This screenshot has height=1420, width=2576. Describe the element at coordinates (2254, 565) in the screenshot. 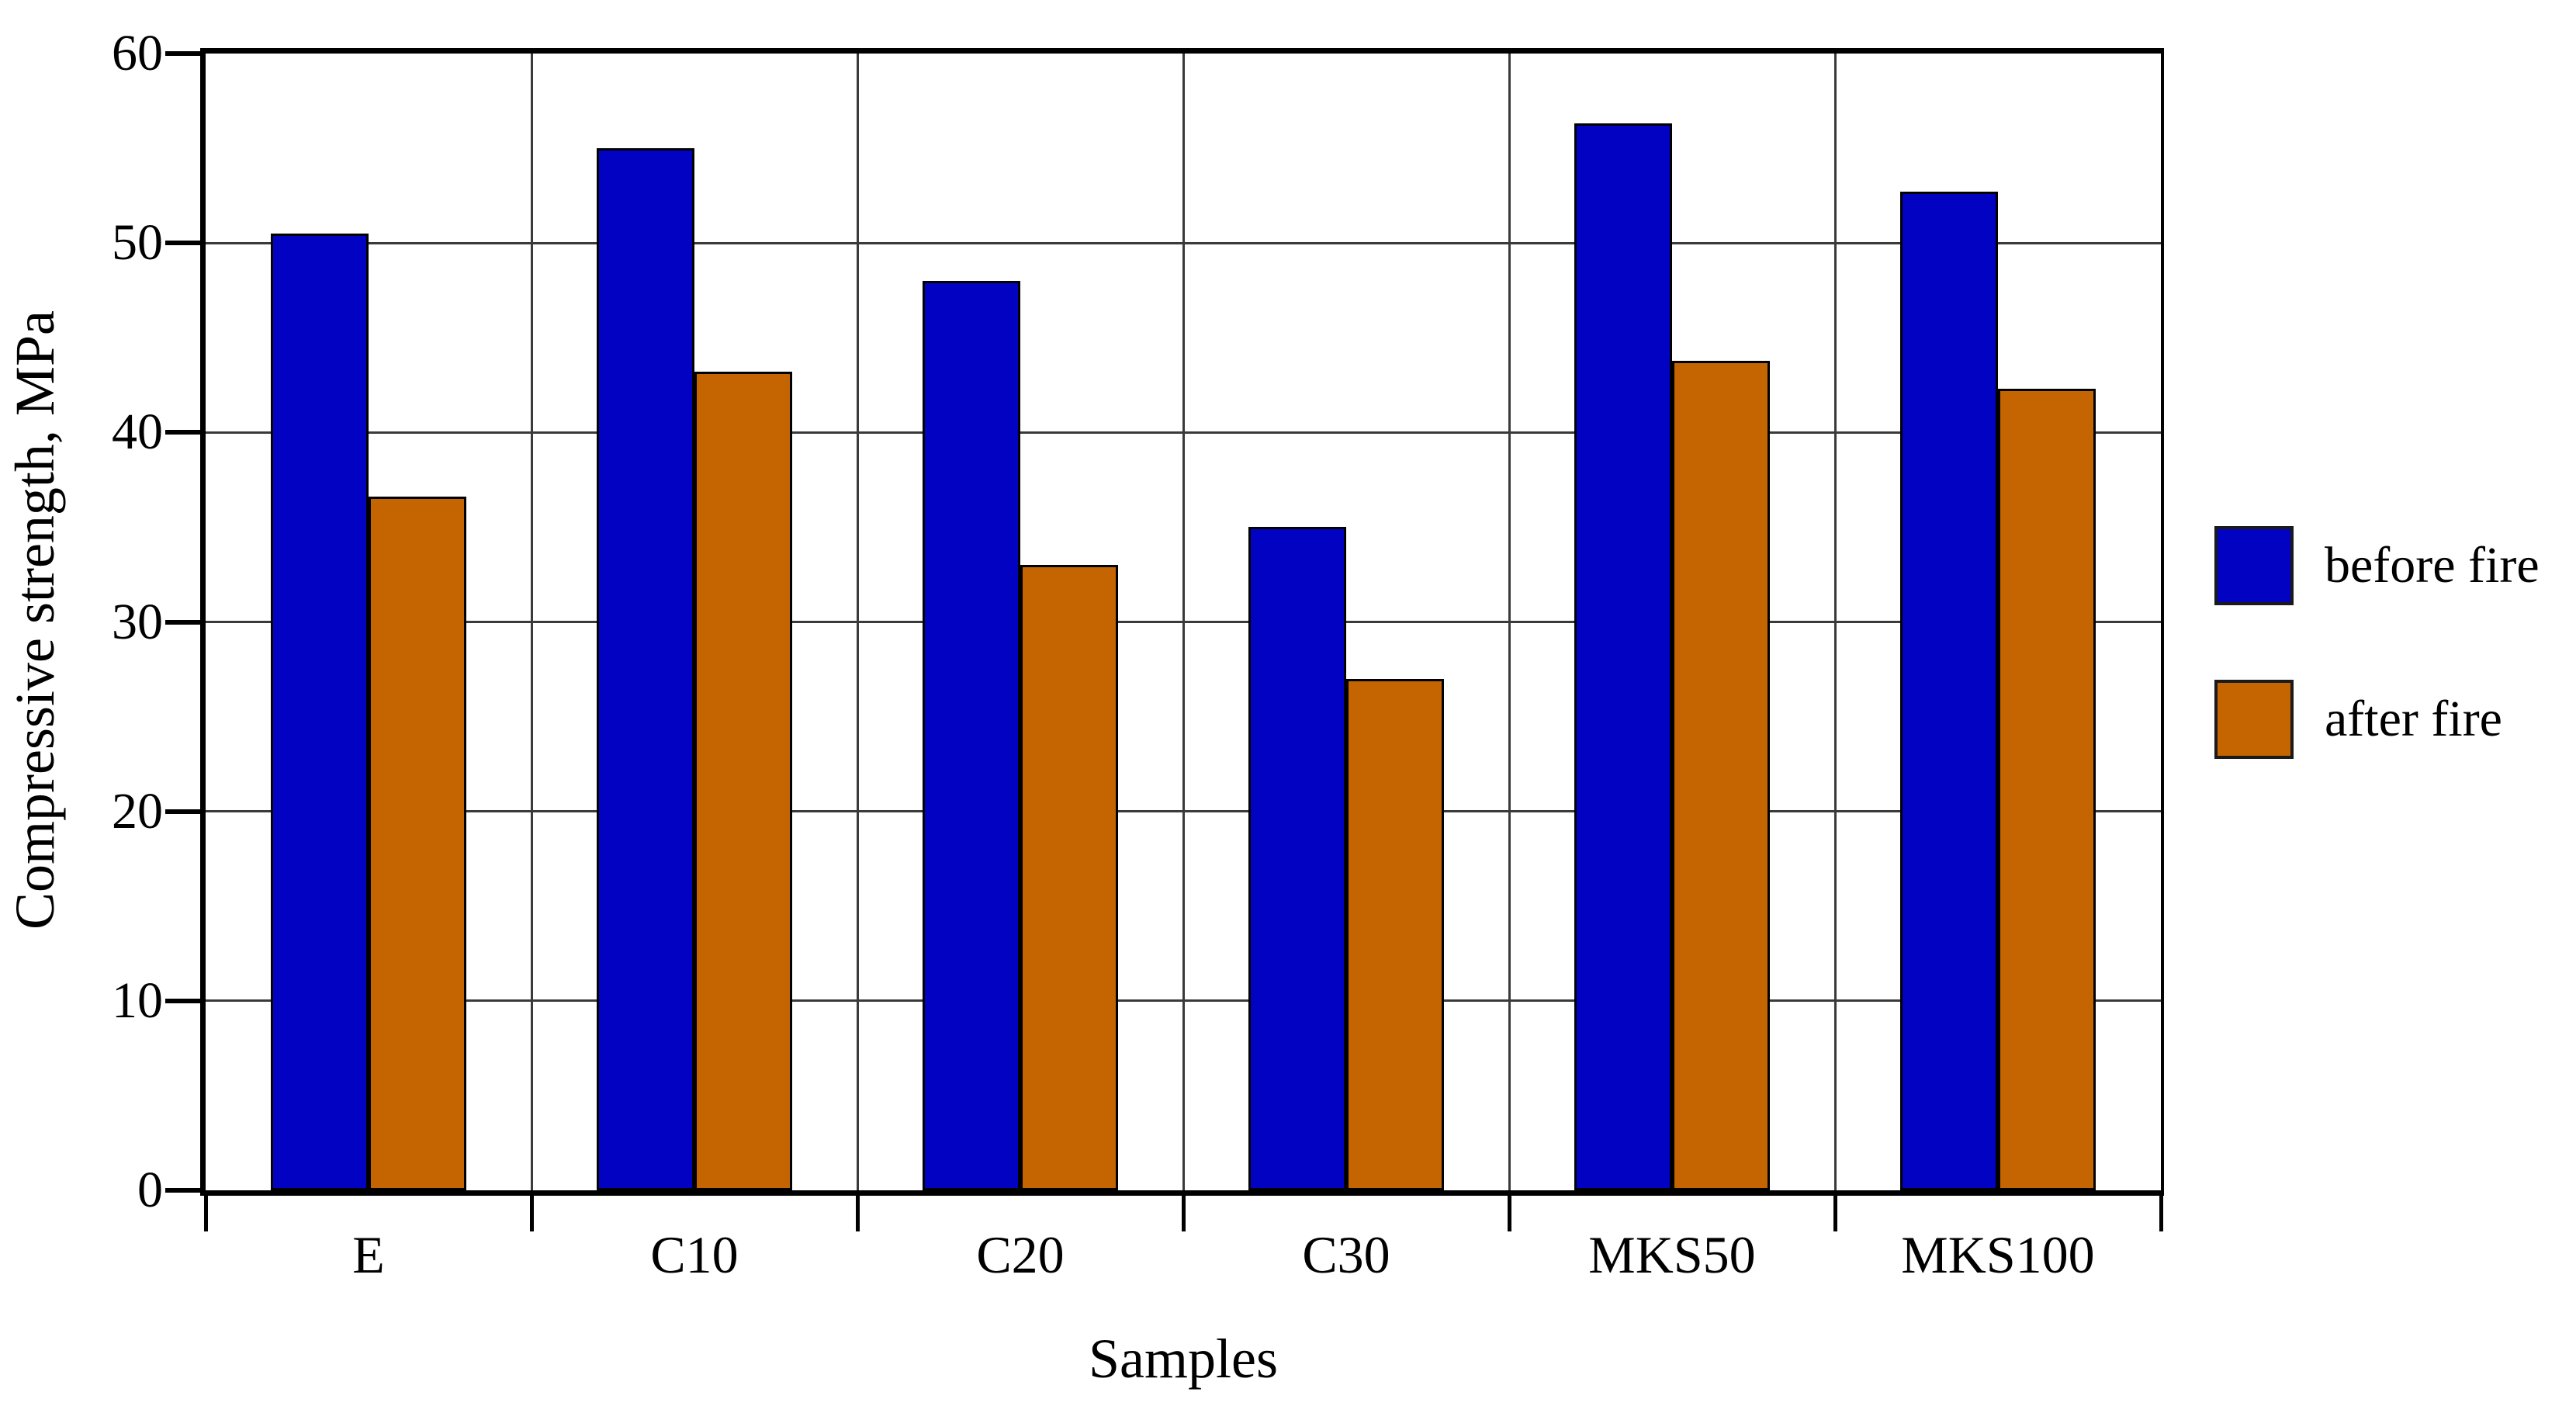

I see `legend-swatch-before-fire` at that location.